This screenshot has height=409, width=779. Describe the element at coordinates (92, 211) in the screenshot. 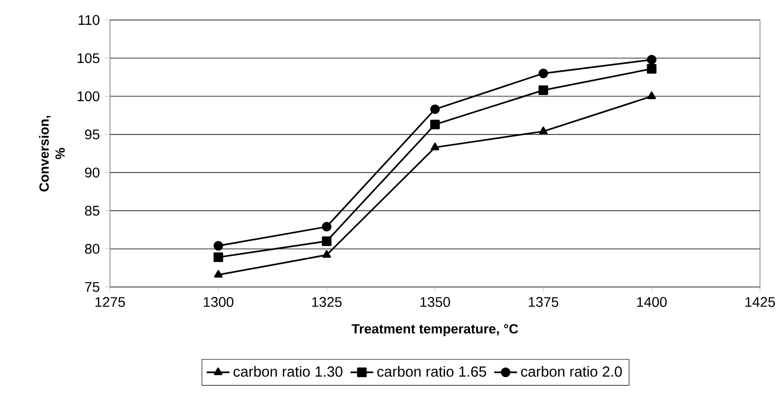

I see `y-tick-label: 85` at that location.